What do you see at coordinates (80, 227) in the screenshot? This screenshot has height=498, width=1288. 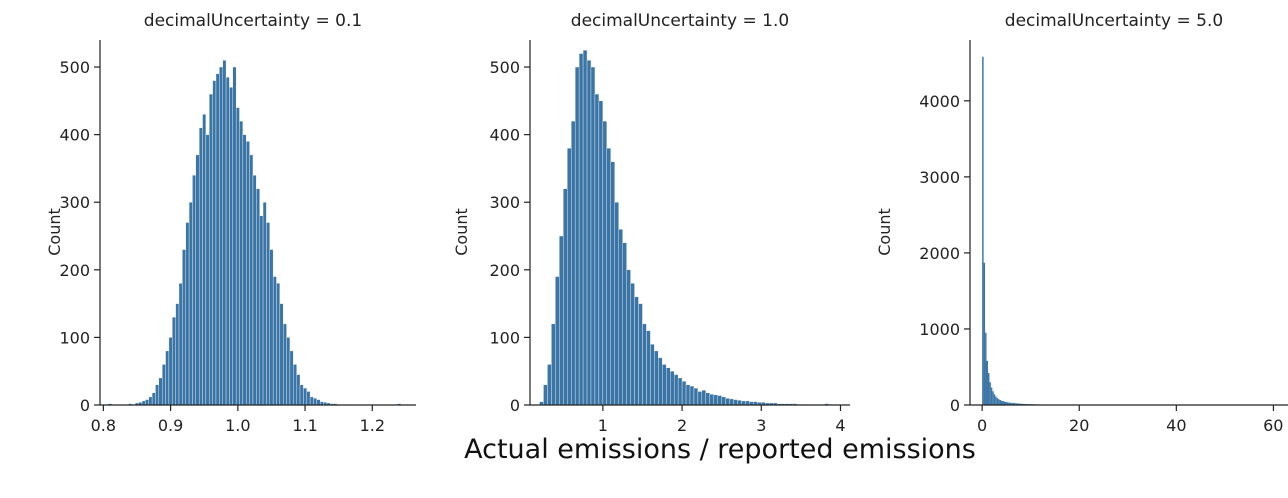 I see `panel-1-y-axis: 0 100 200 300 400 500` at bounding box center [80, 227].